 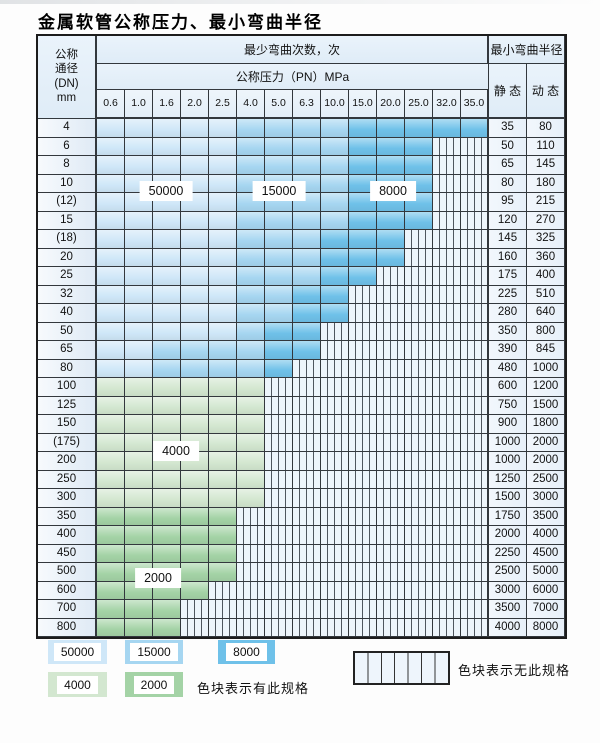 I want to click on static-radius-cell: 50, so click(x=508, y=146).